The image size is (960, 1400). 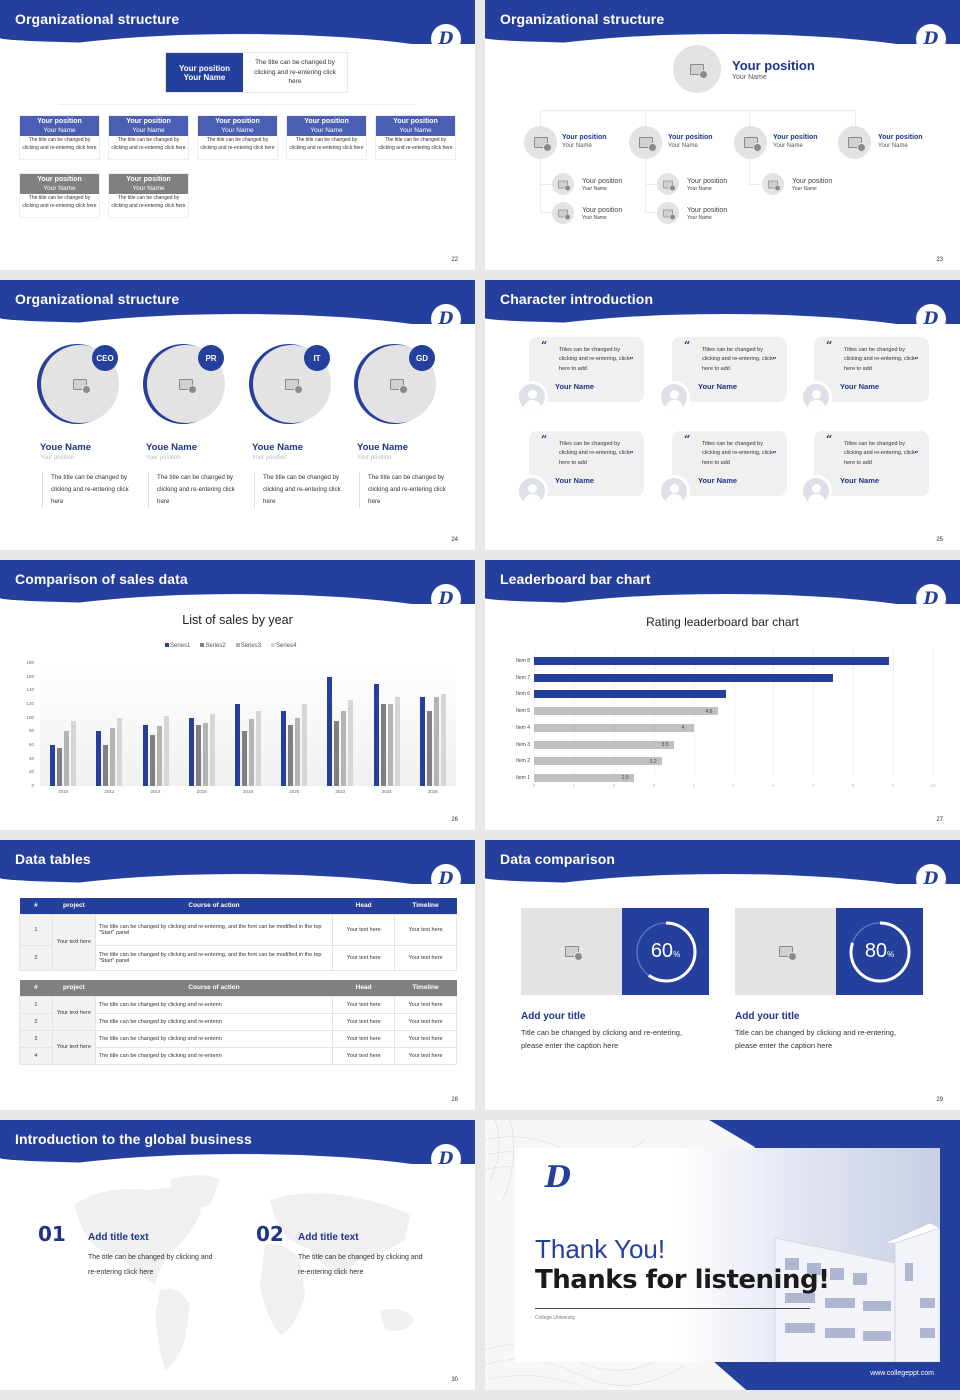 I want to click on percent-number: 60, so click(x=662, y=951).